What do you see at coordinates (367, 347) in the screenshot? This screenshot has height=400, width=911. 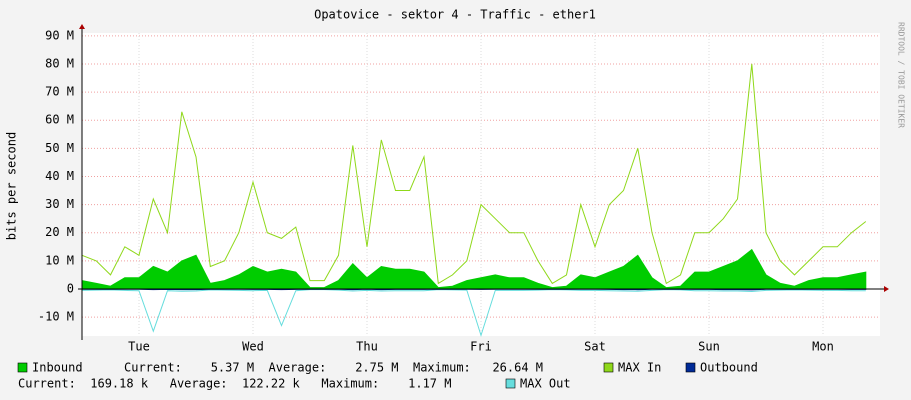 I see `x-tick-label: Thu` at bounding box center [367, 347].